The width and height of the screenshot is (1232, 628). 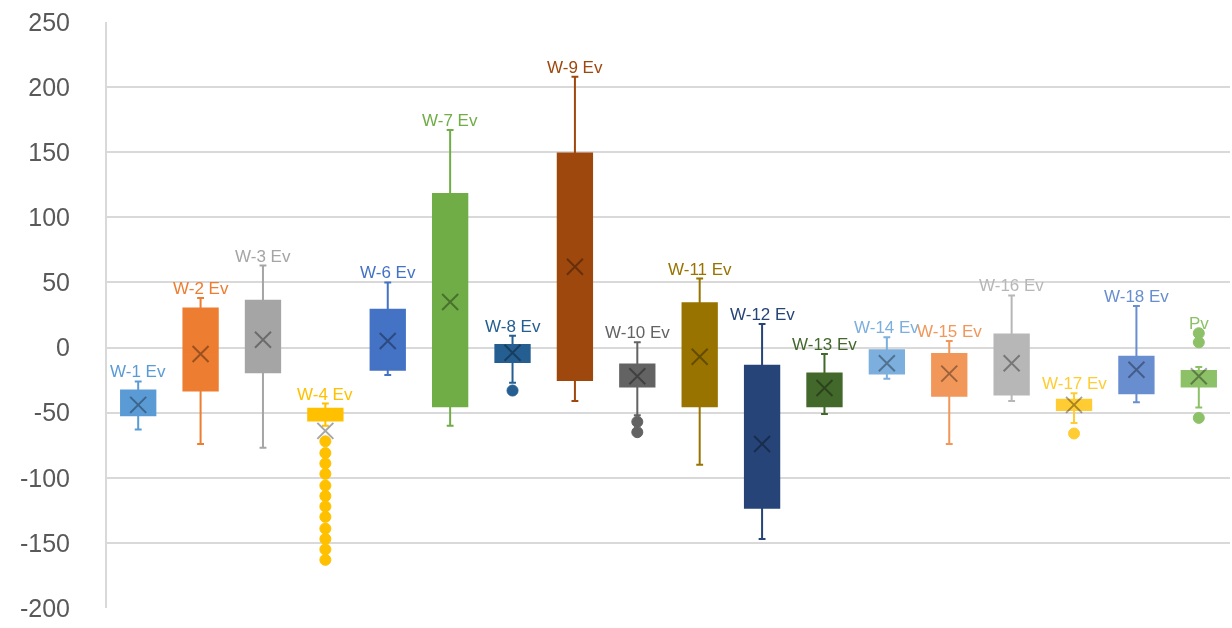 I want to click on text: W-18 Ev, so click(x=1137, y=296).